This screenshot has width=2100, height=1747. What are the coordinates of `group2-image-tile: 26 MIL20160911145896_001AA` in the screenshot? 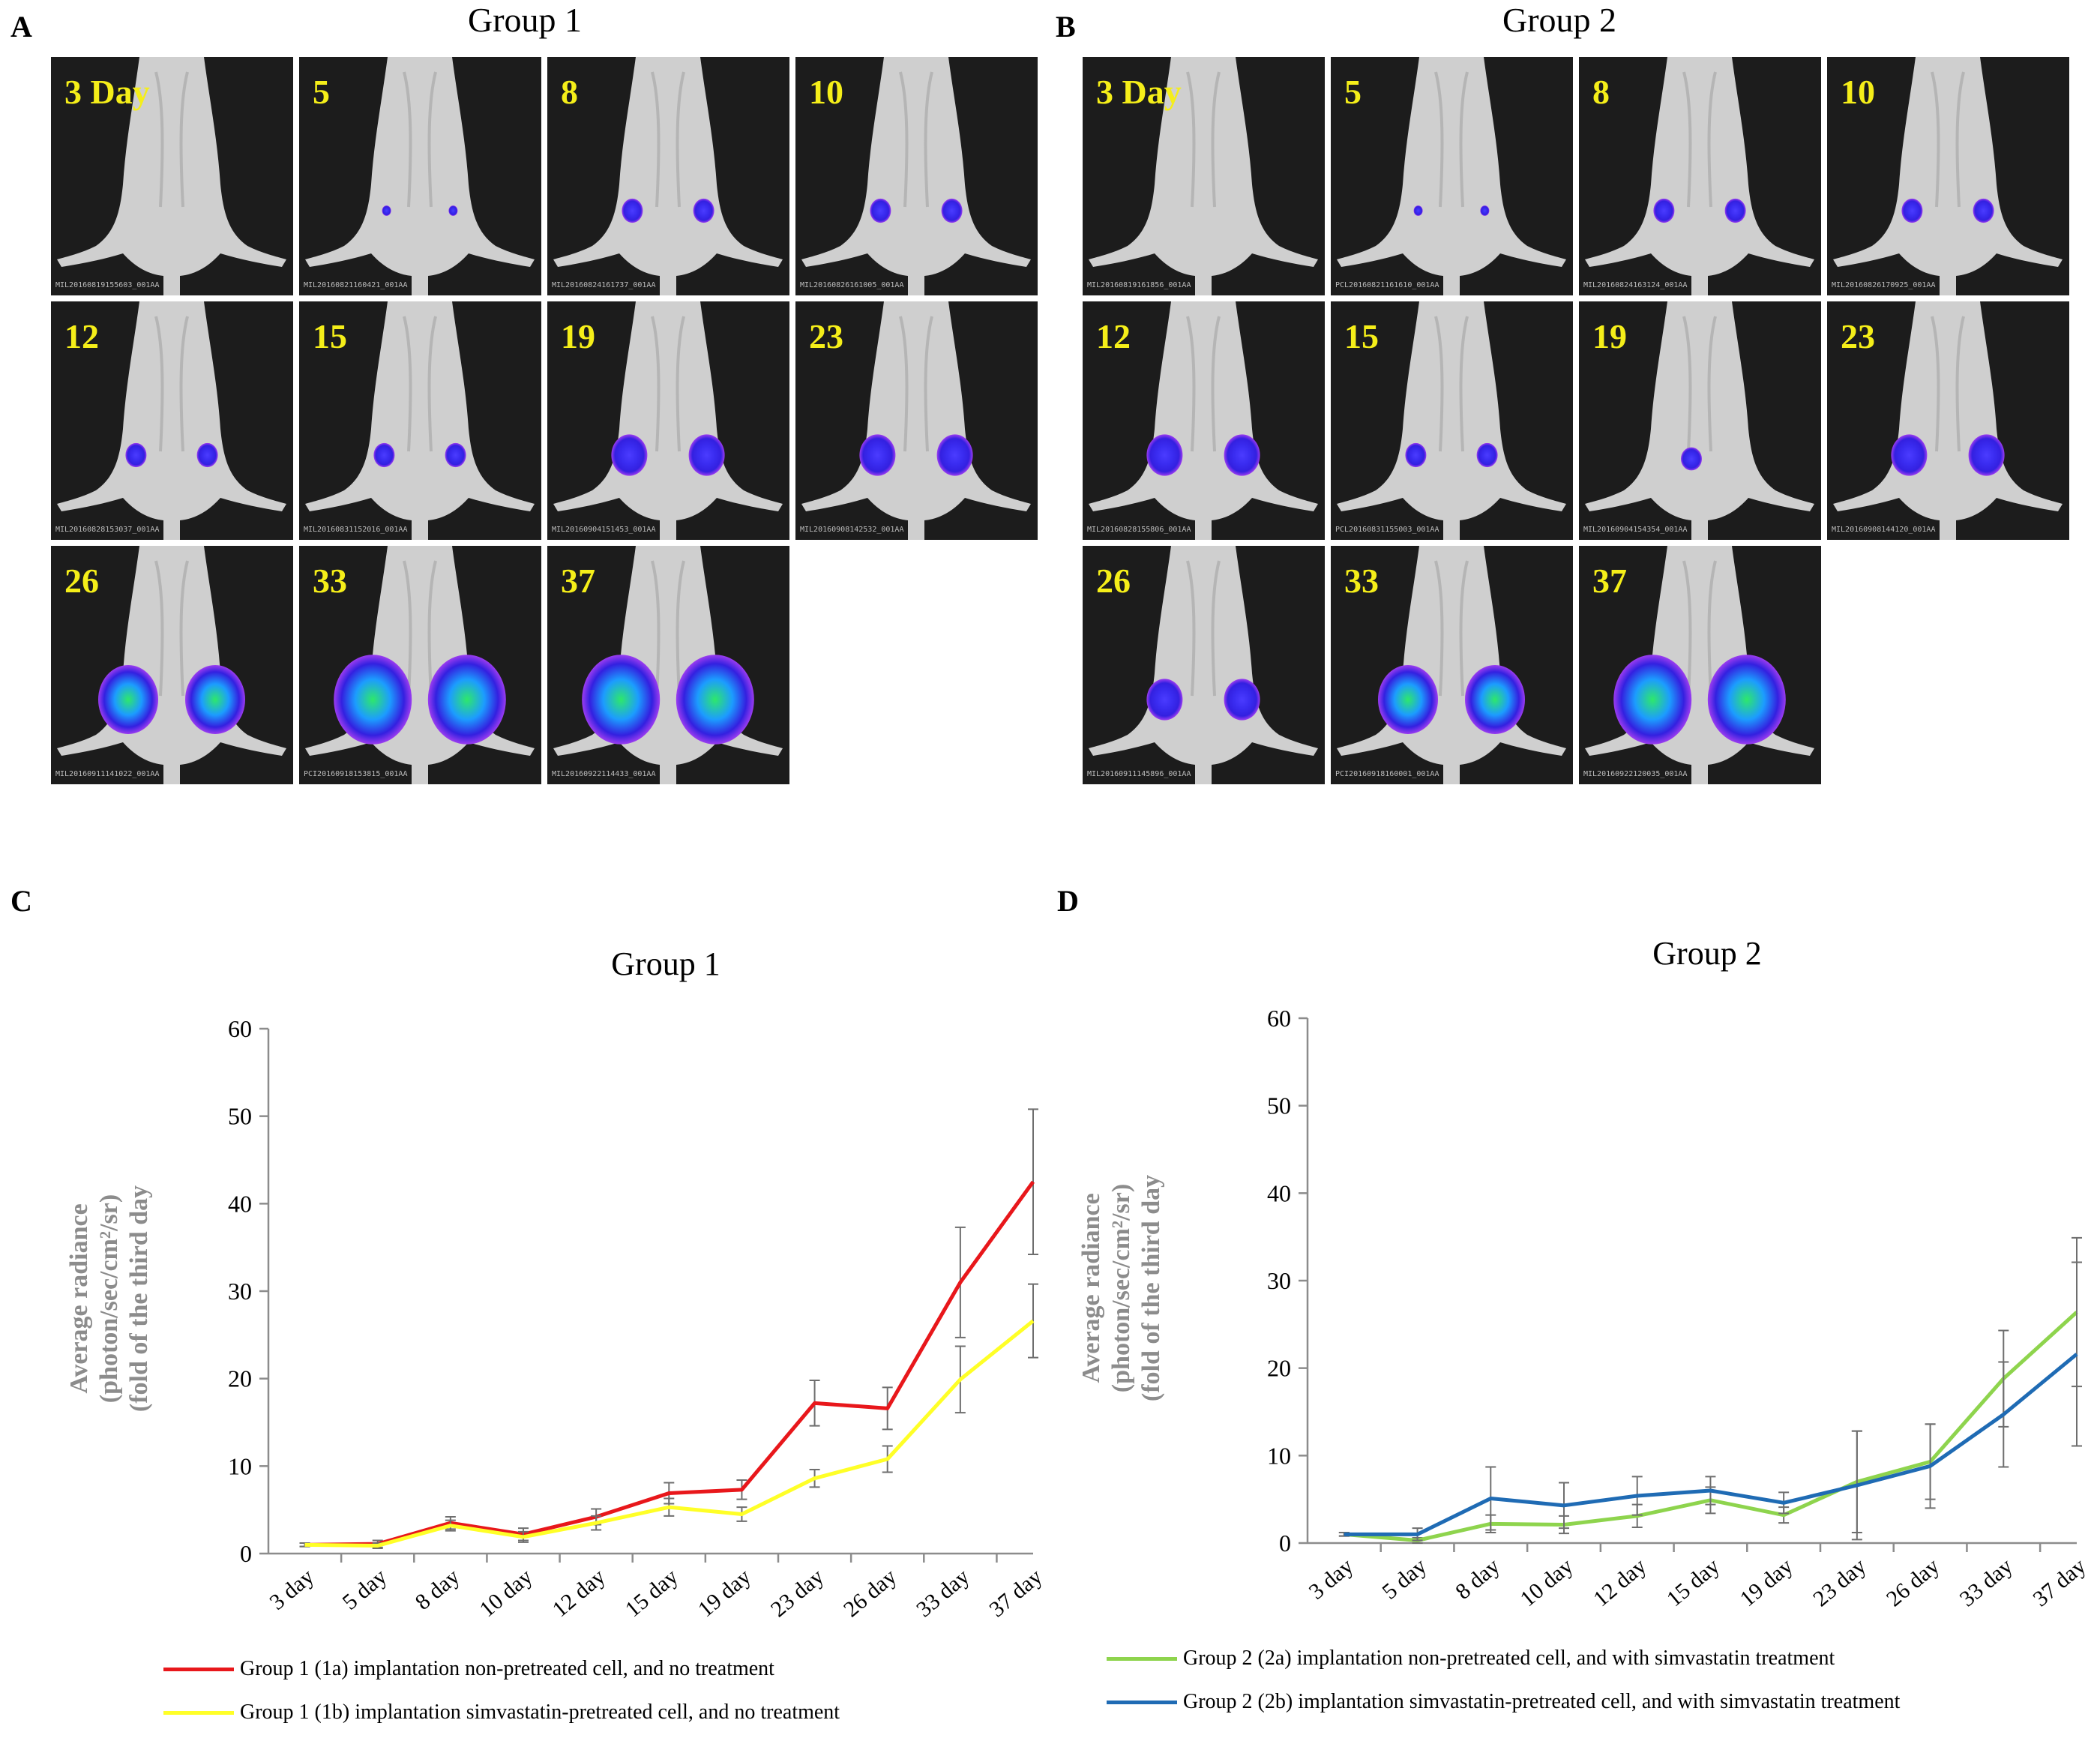 It's located at (1204, 665).